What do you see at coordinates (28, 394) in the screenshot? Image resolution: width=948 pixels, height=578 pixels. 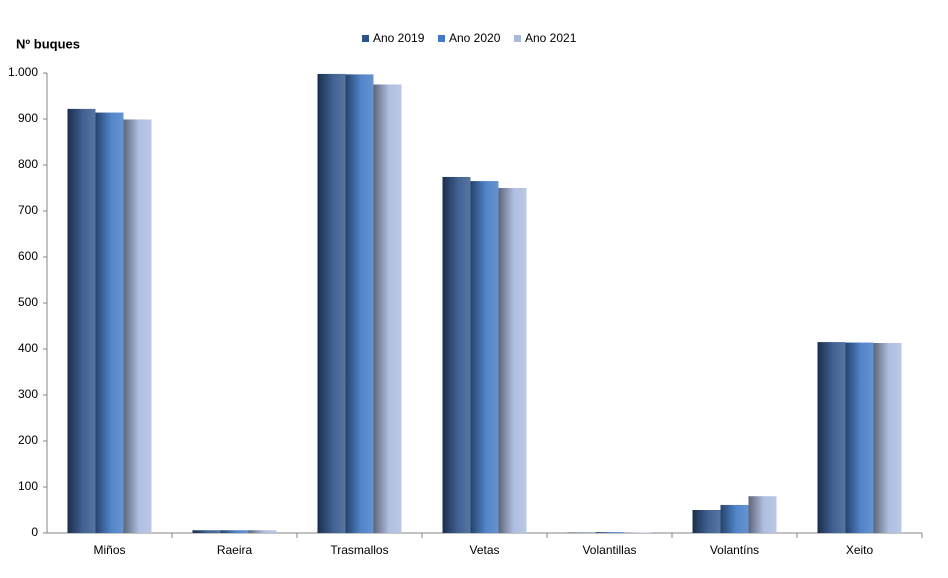 I see `y-tick-label: 300` at bounding box center [28, 394].